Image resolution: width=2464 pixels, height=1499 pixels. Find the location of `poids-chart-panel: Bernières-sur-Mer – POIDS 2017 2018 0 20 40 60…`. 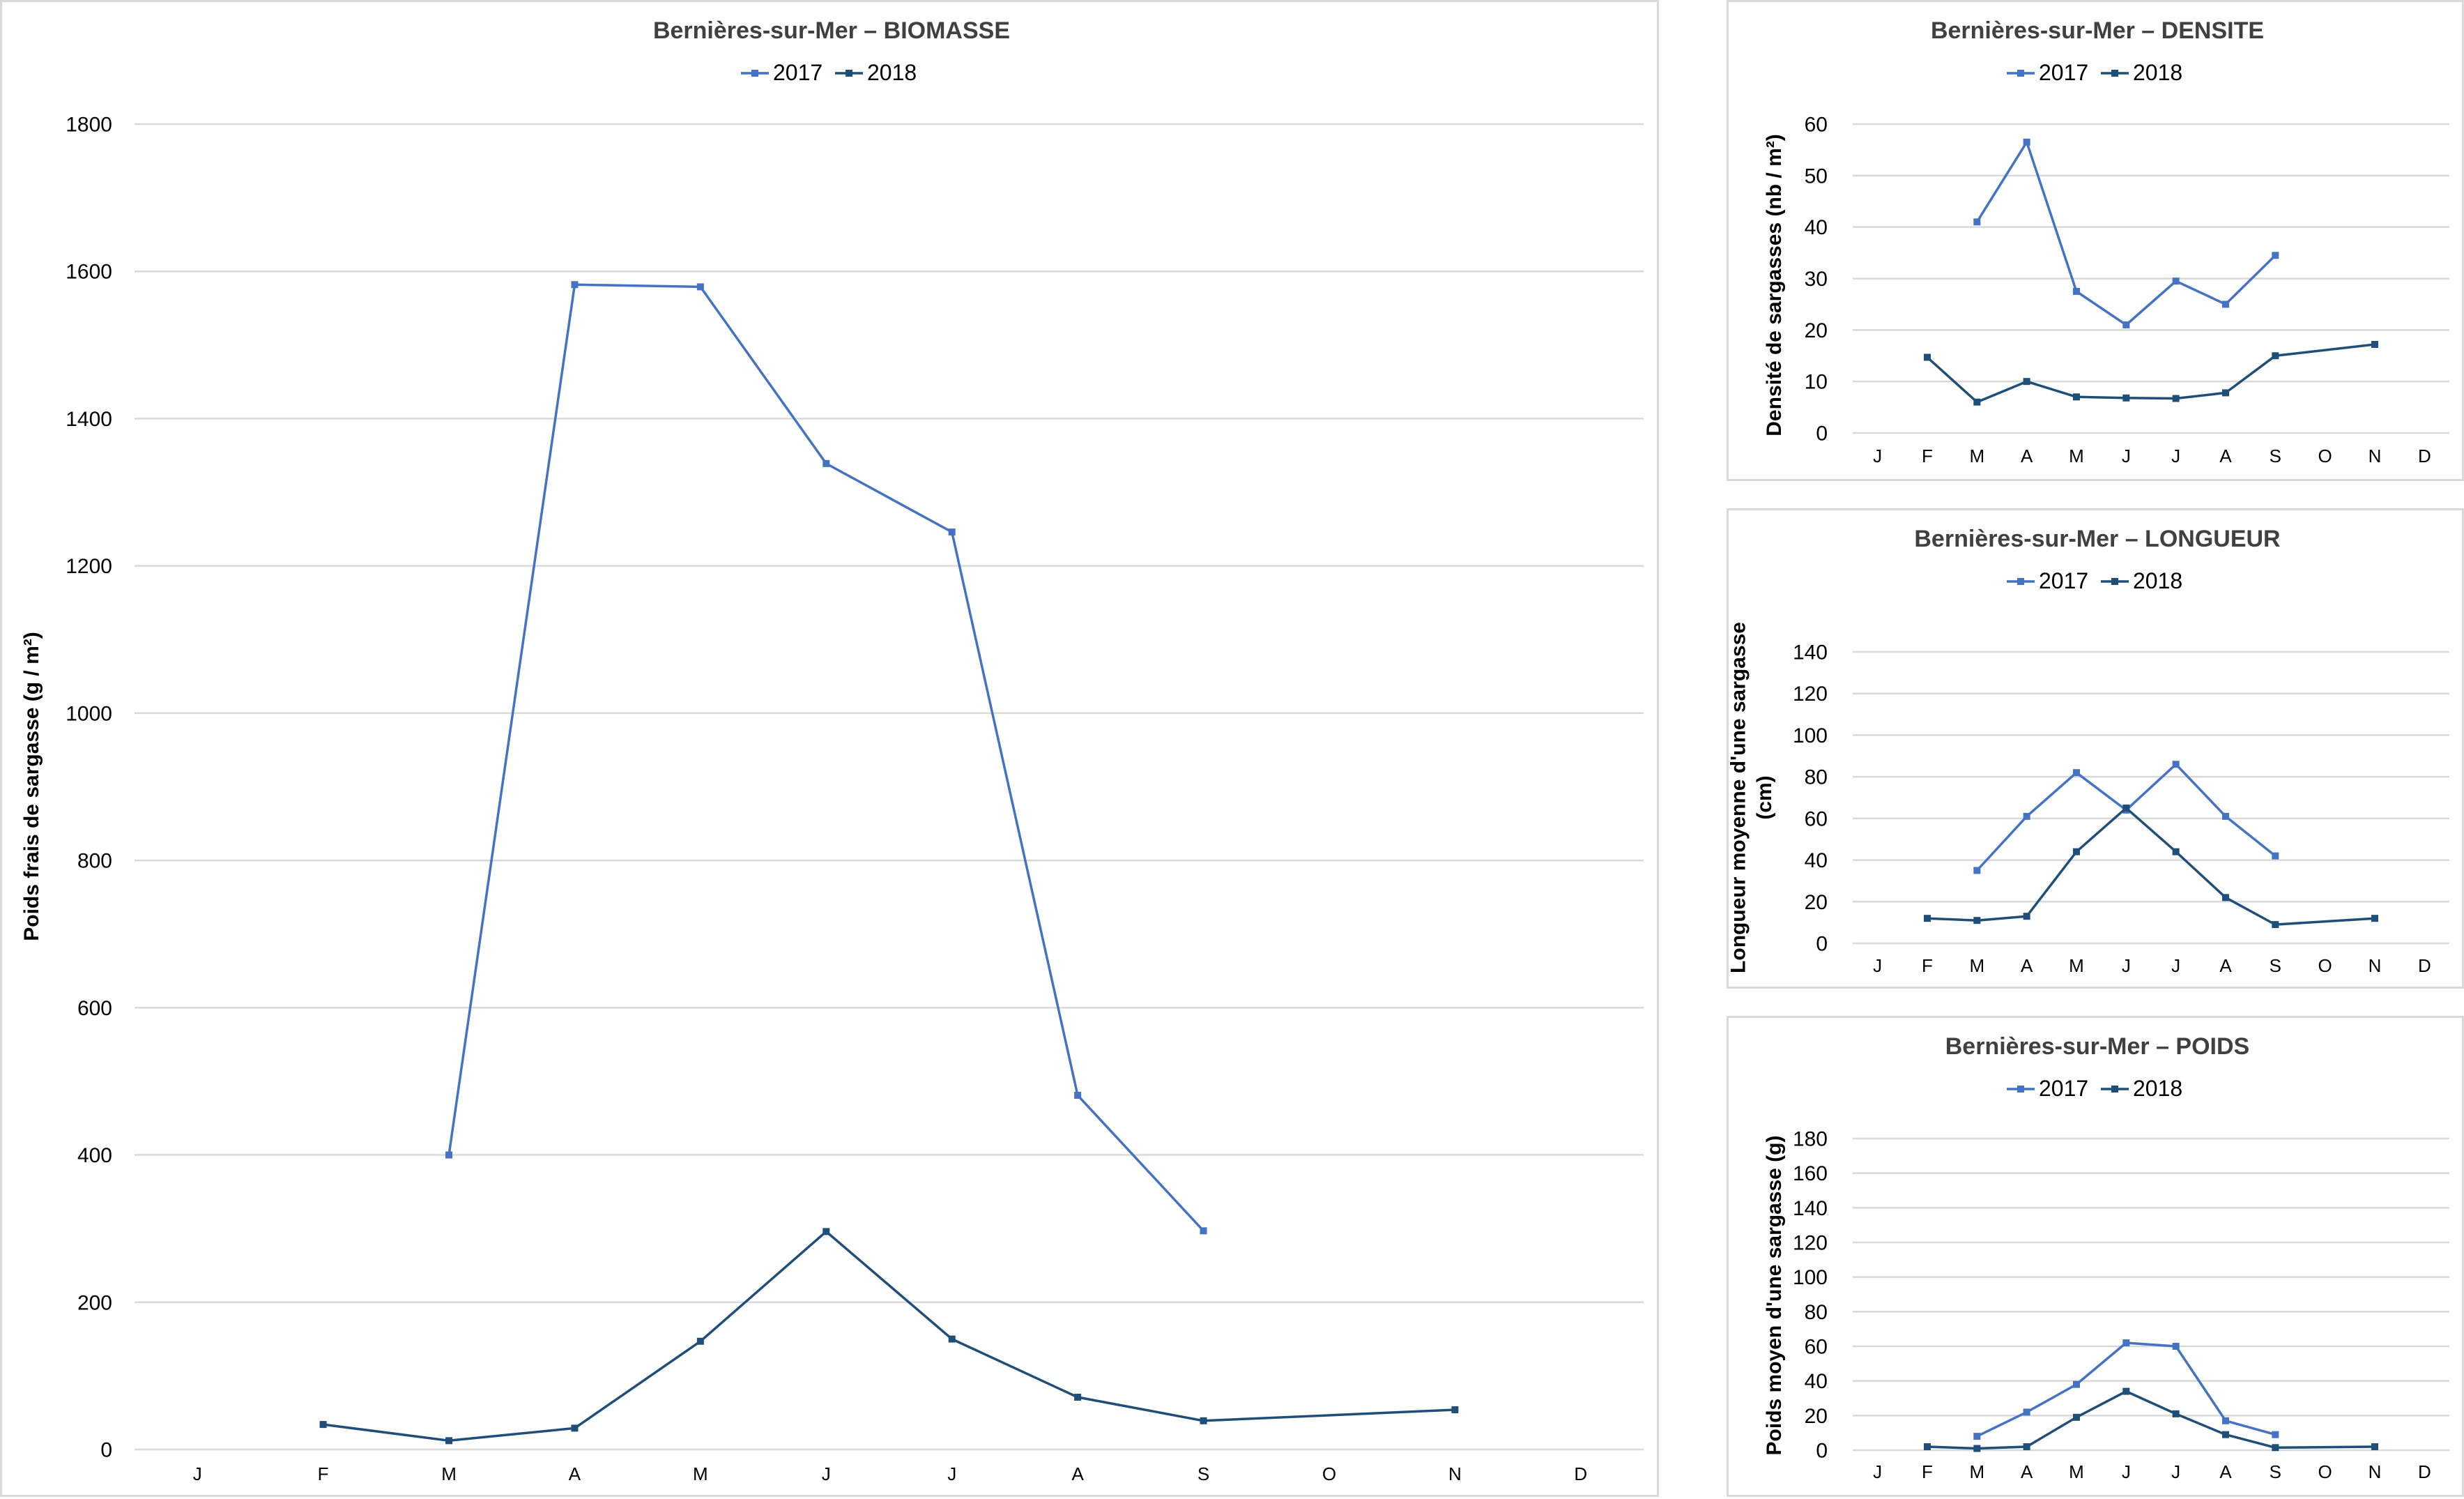

poids-chart-panel: Bernières-sur-Mer – POIDS 2017 2018 0 20 40 60… is located at coordinates (2095, 1256).